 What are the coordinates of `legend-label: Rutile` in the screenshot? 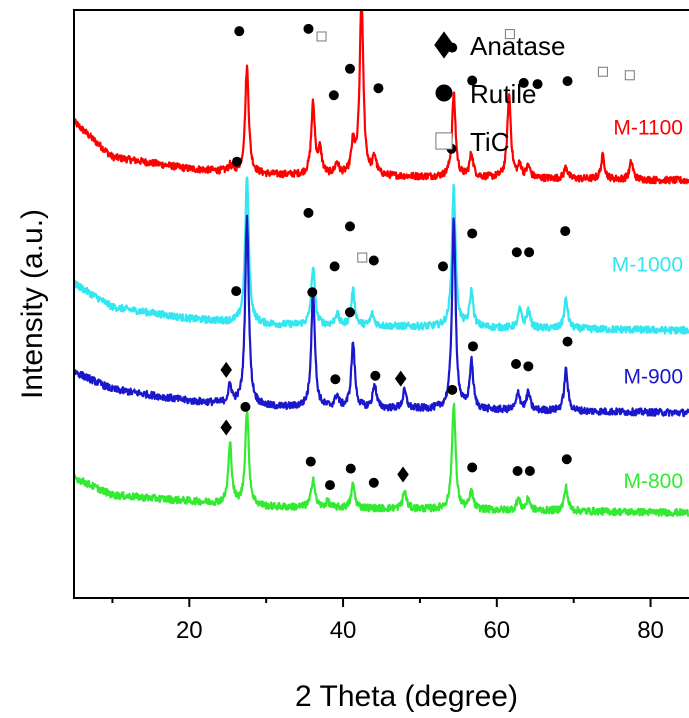 It's located at (503, 94).